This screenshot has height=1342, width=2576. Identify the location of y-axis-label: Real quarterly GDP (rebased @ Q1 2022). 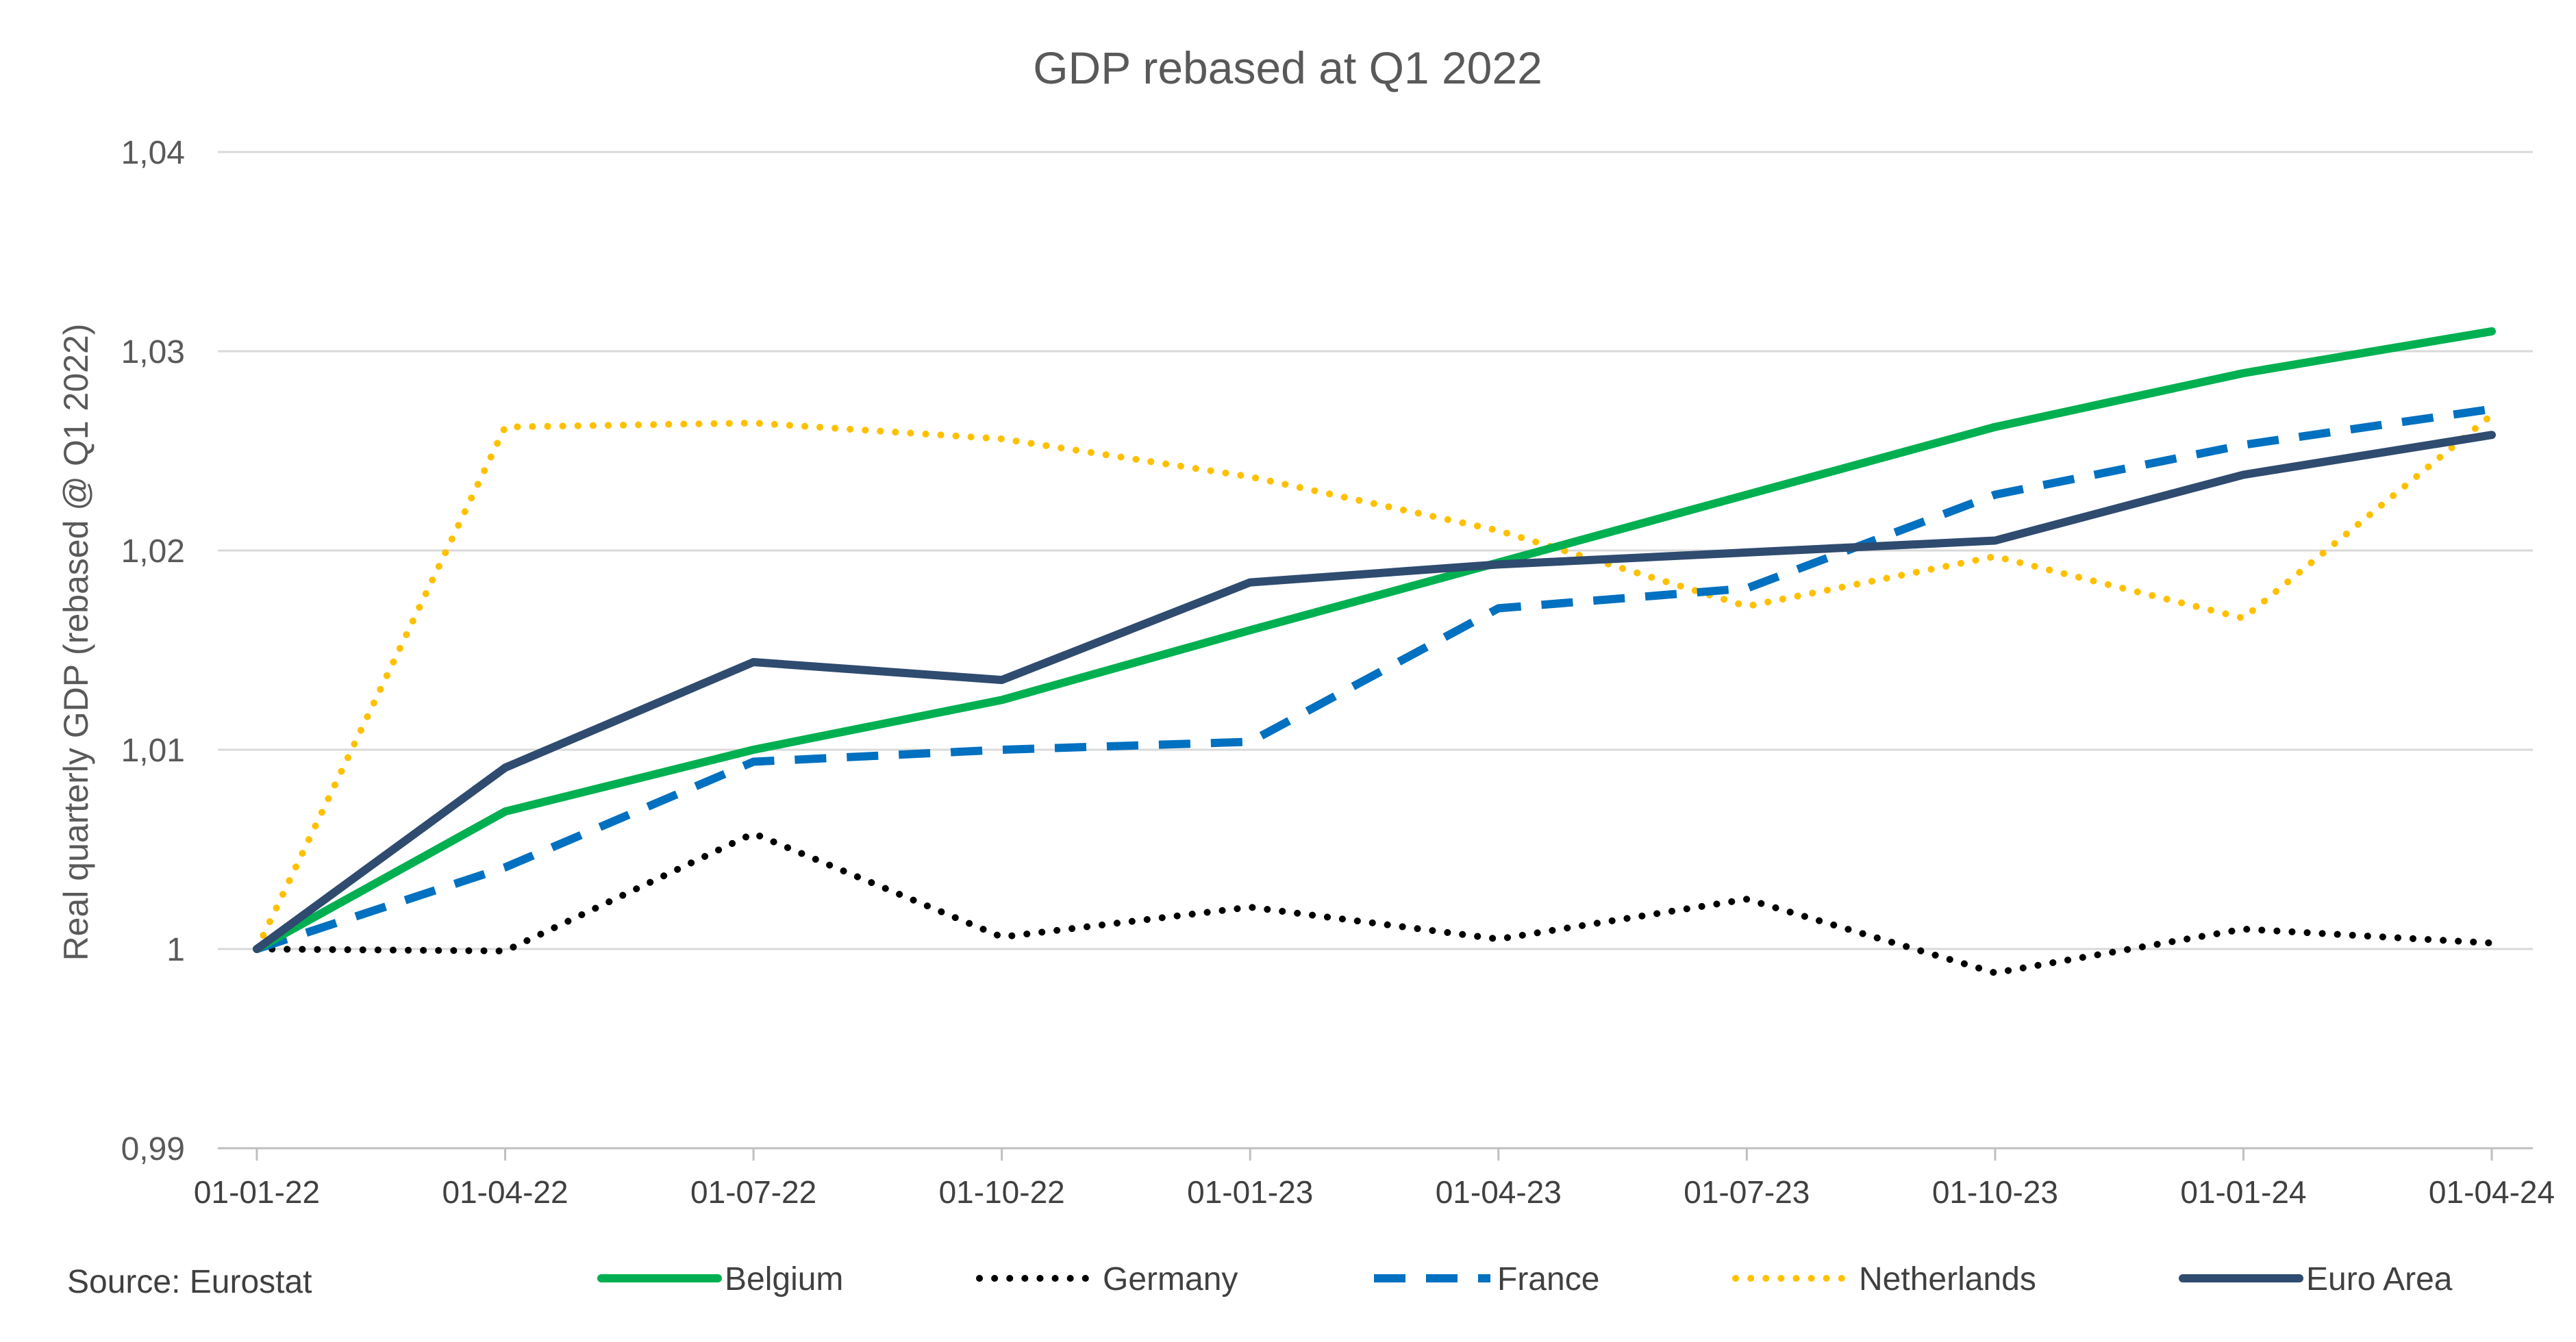
(76, 642).